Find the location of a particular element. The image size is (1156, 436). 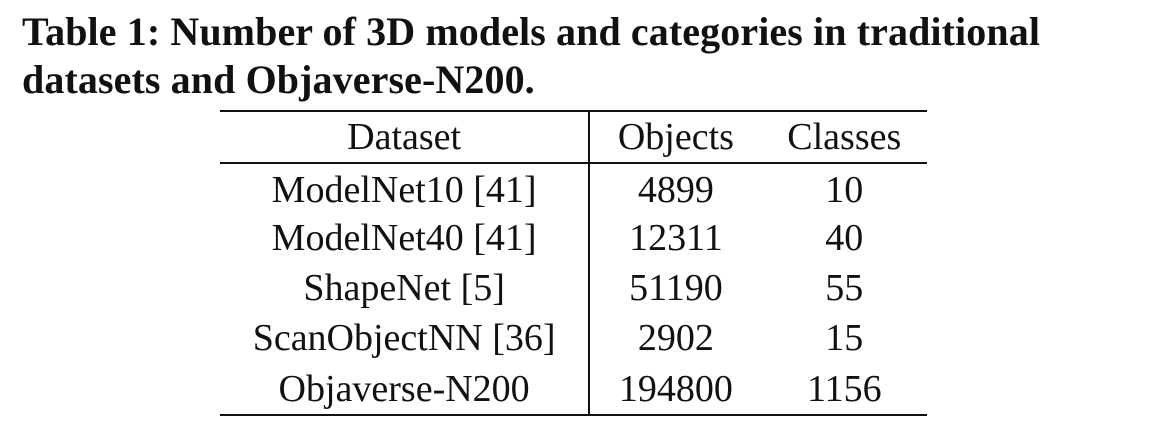

cell-dataset: ModelNet40 [41] is located at coordinates (405, 238).